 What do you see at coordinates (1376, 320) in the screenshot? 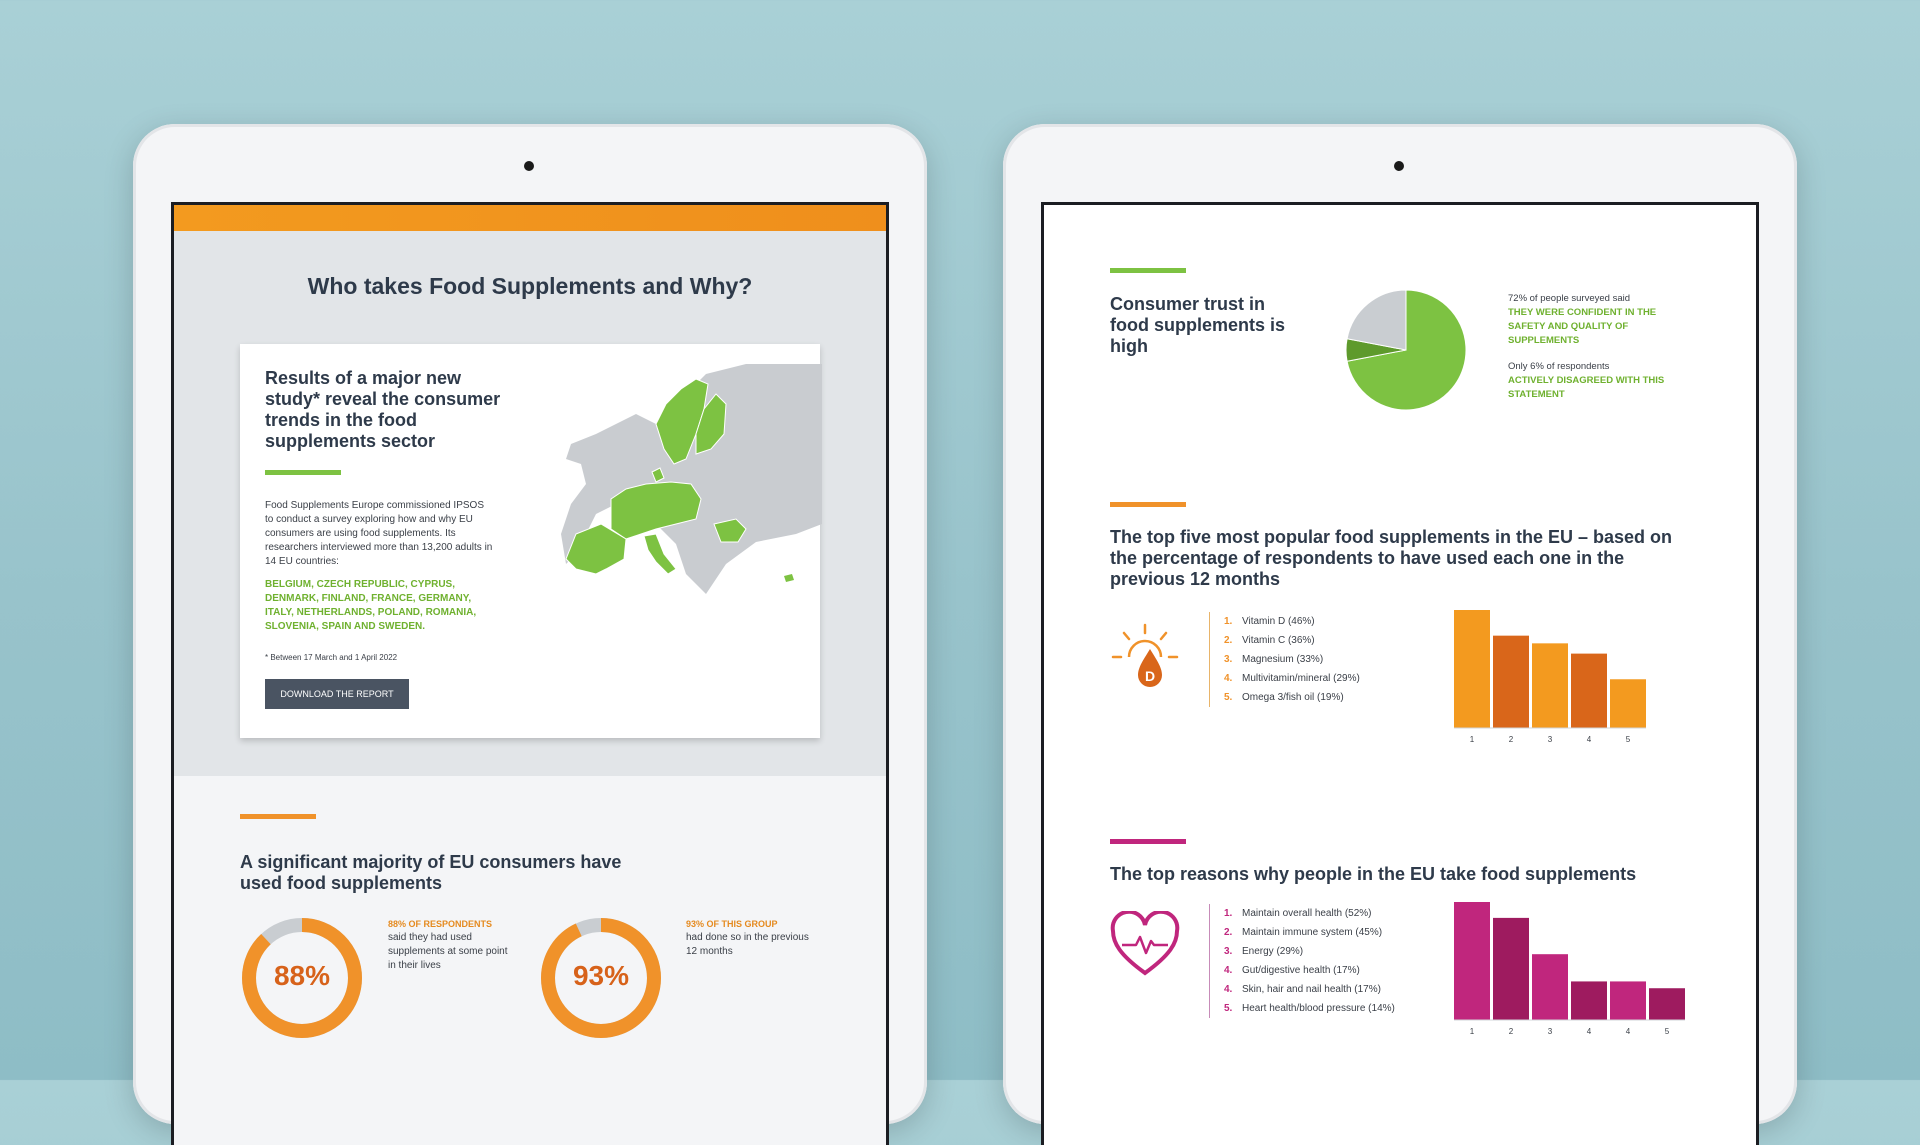
I see `pie-slice-other` at bounding box center [1376, 320].